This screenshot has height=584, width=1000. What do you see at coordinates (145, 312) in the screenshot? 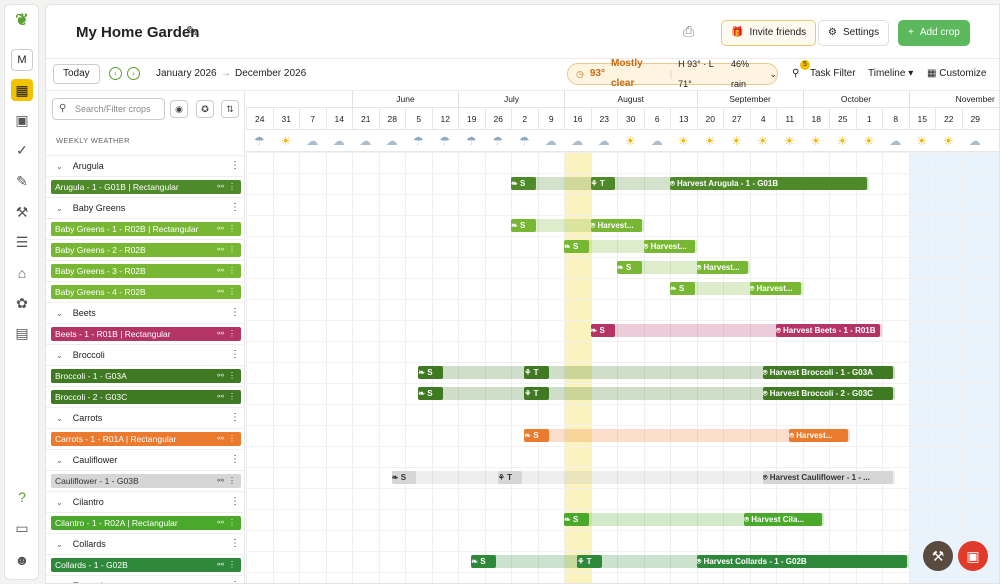
I see `crop-group-row: ⌄ Beets ⋮` at bounding box center [145, 312].